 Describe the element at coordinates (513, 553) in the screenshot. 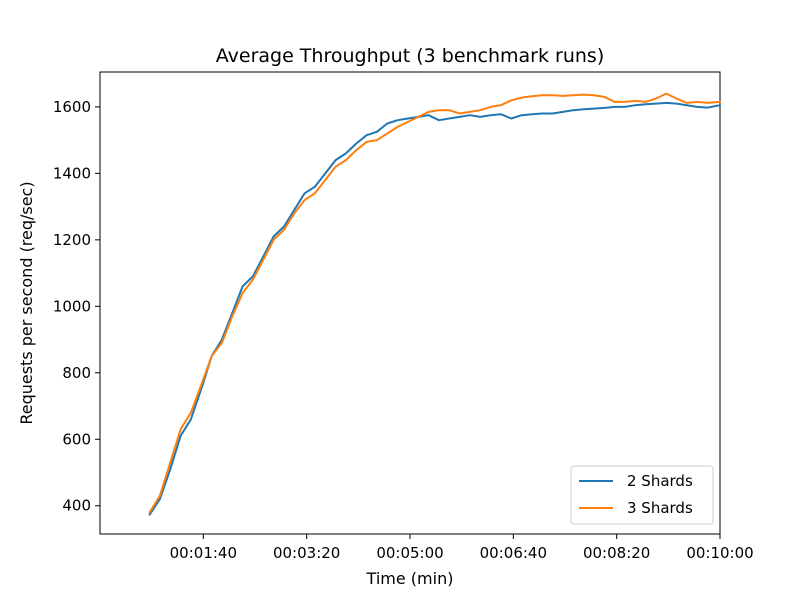

I see `x-tick-label: 00:06:40` at that location.